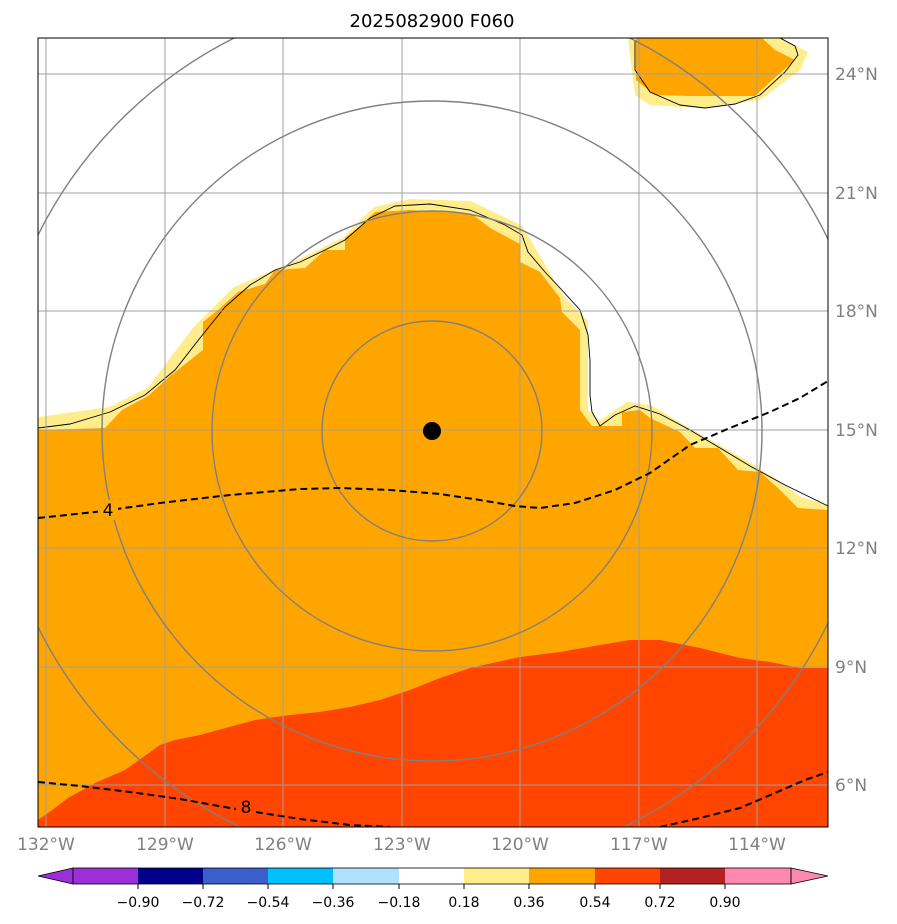 The width and height of the screenshot is (897, 924). I want to click on colorbar-tick-marks, so click(431, 886).